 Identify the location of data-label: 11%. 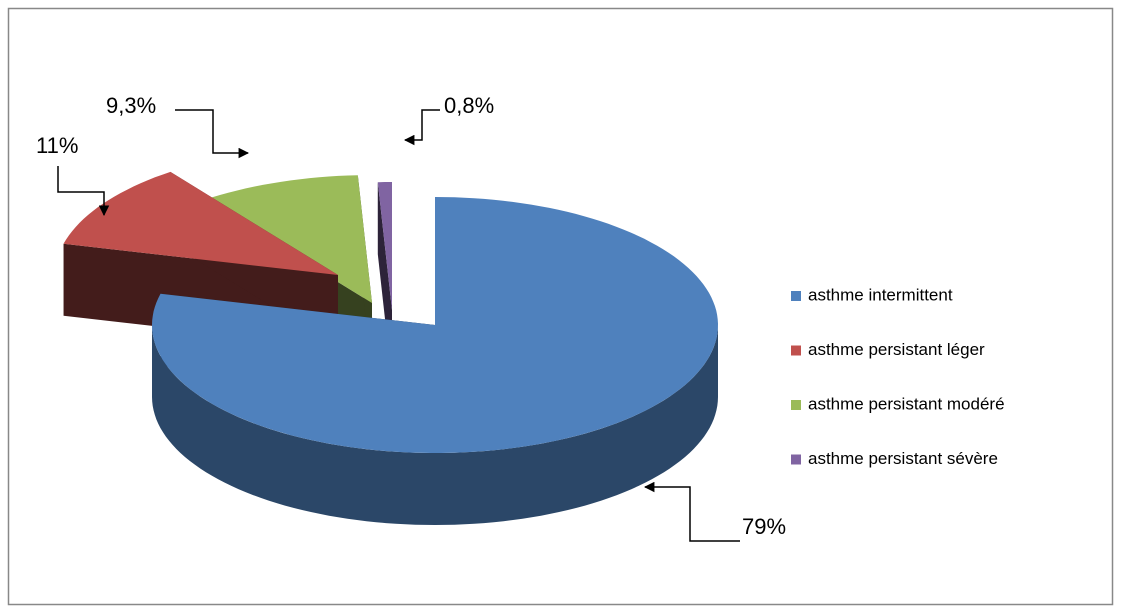
(57, 145).